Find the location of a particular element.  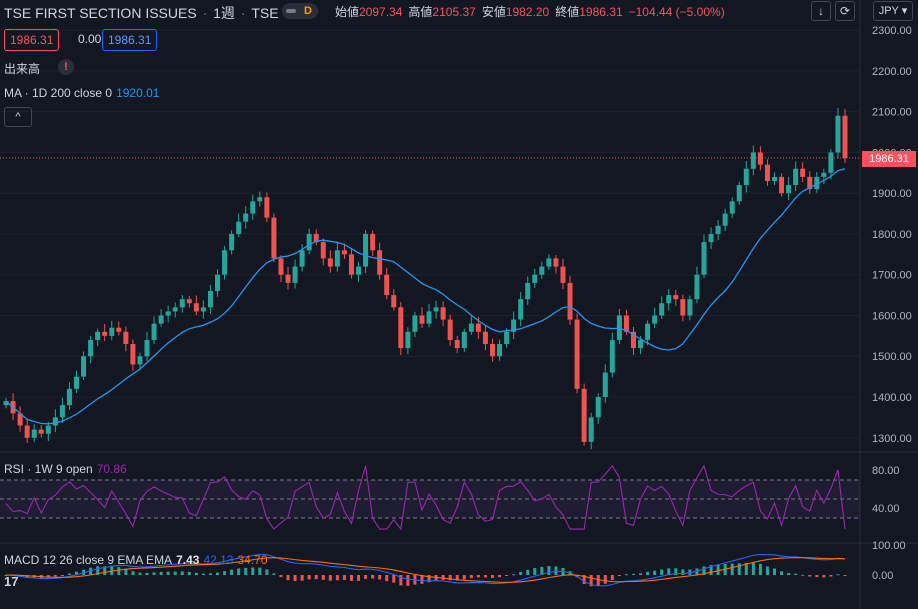

ma-legend: MA · 1D 200 close 0 1920.01 is located at coordinates (81, 93).